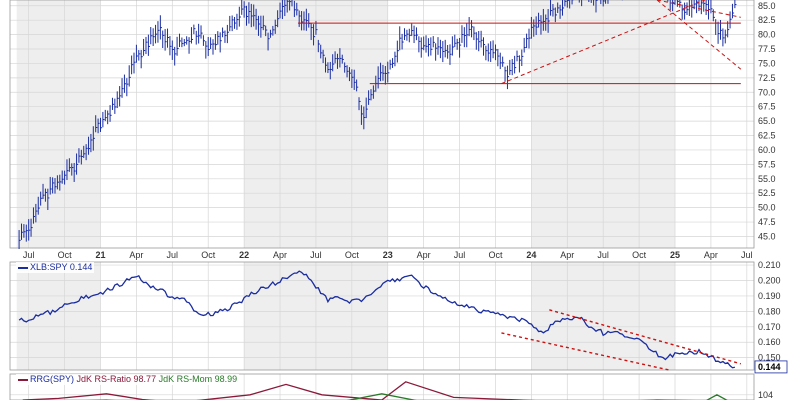 The image size is (800, 400). Describe the element at coordinates (359, 390) in the screenshot. I see `rs-ratio-line` at that location.